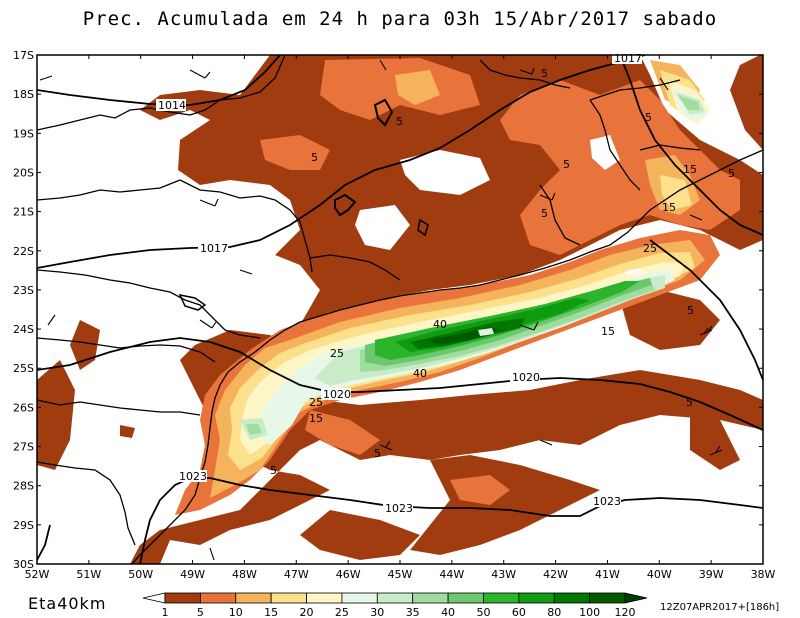 The width and height of the screenshot is (800, 618). What do you see at coordinates (307, 612) in the screenshot?
I see `colorbar-label: 20` at bounding box center [307, 612].